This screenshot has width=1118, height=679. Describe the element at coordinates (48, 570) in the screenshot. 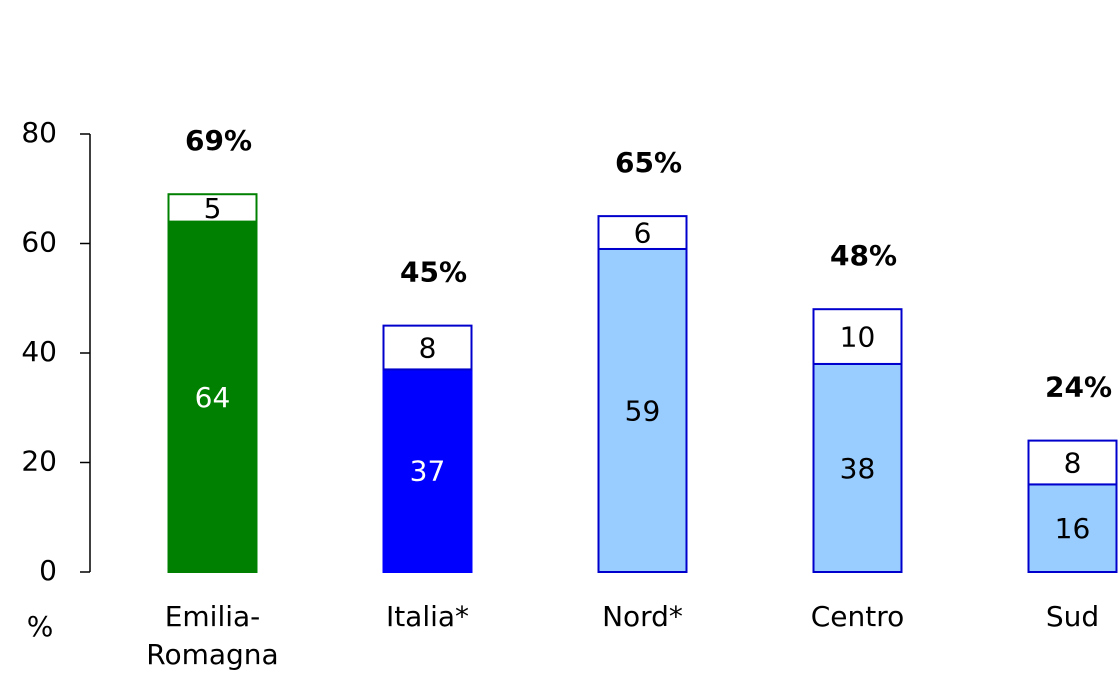

I see `y-tick-label: 0` at that location.